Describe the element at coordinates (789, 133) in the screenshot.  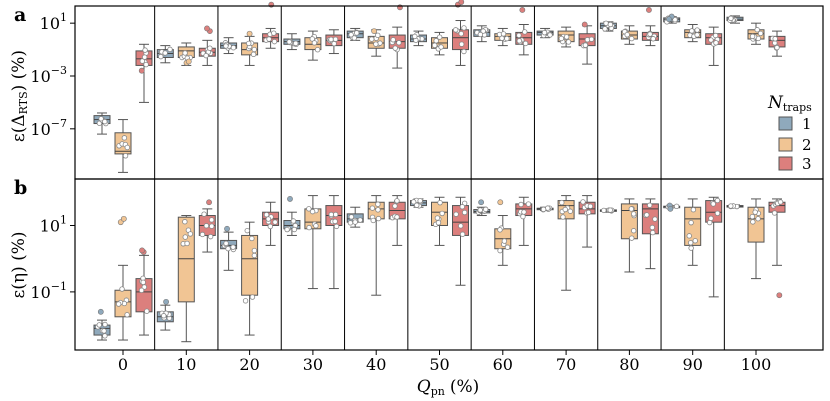
I see `legend: Ntraps 1 2 3` at that location.